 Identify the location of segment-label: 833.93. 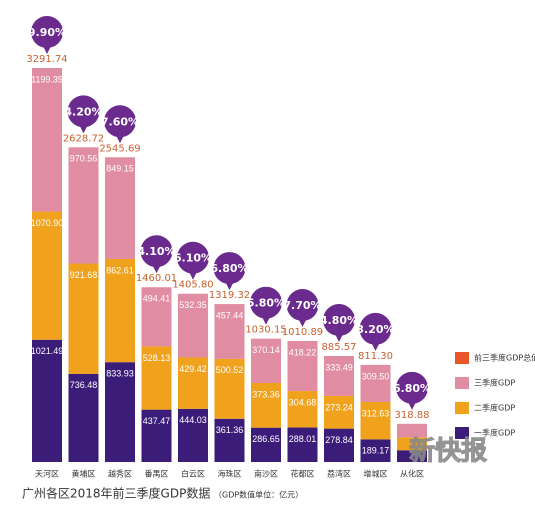
(120, 374).